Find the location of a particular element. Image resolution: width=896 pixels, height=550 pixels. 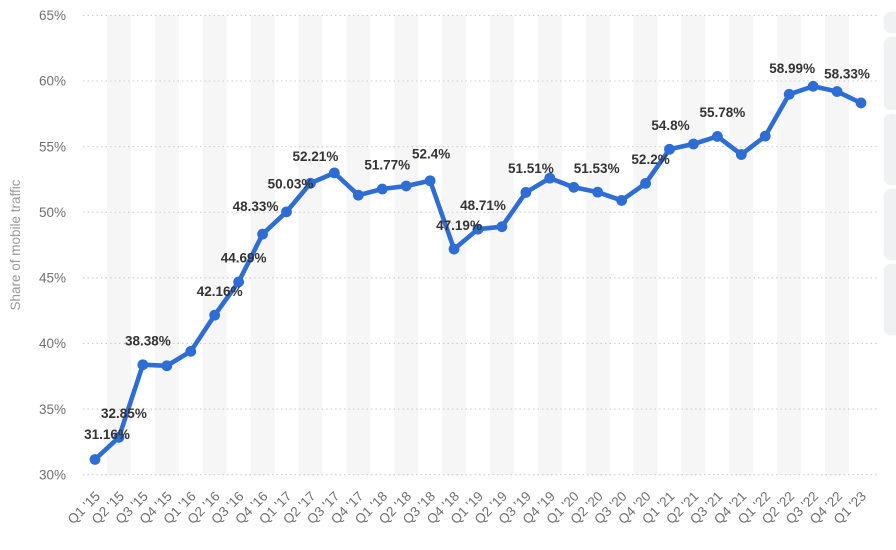

data-label: 48.33% is located at coordinates (256, 206).